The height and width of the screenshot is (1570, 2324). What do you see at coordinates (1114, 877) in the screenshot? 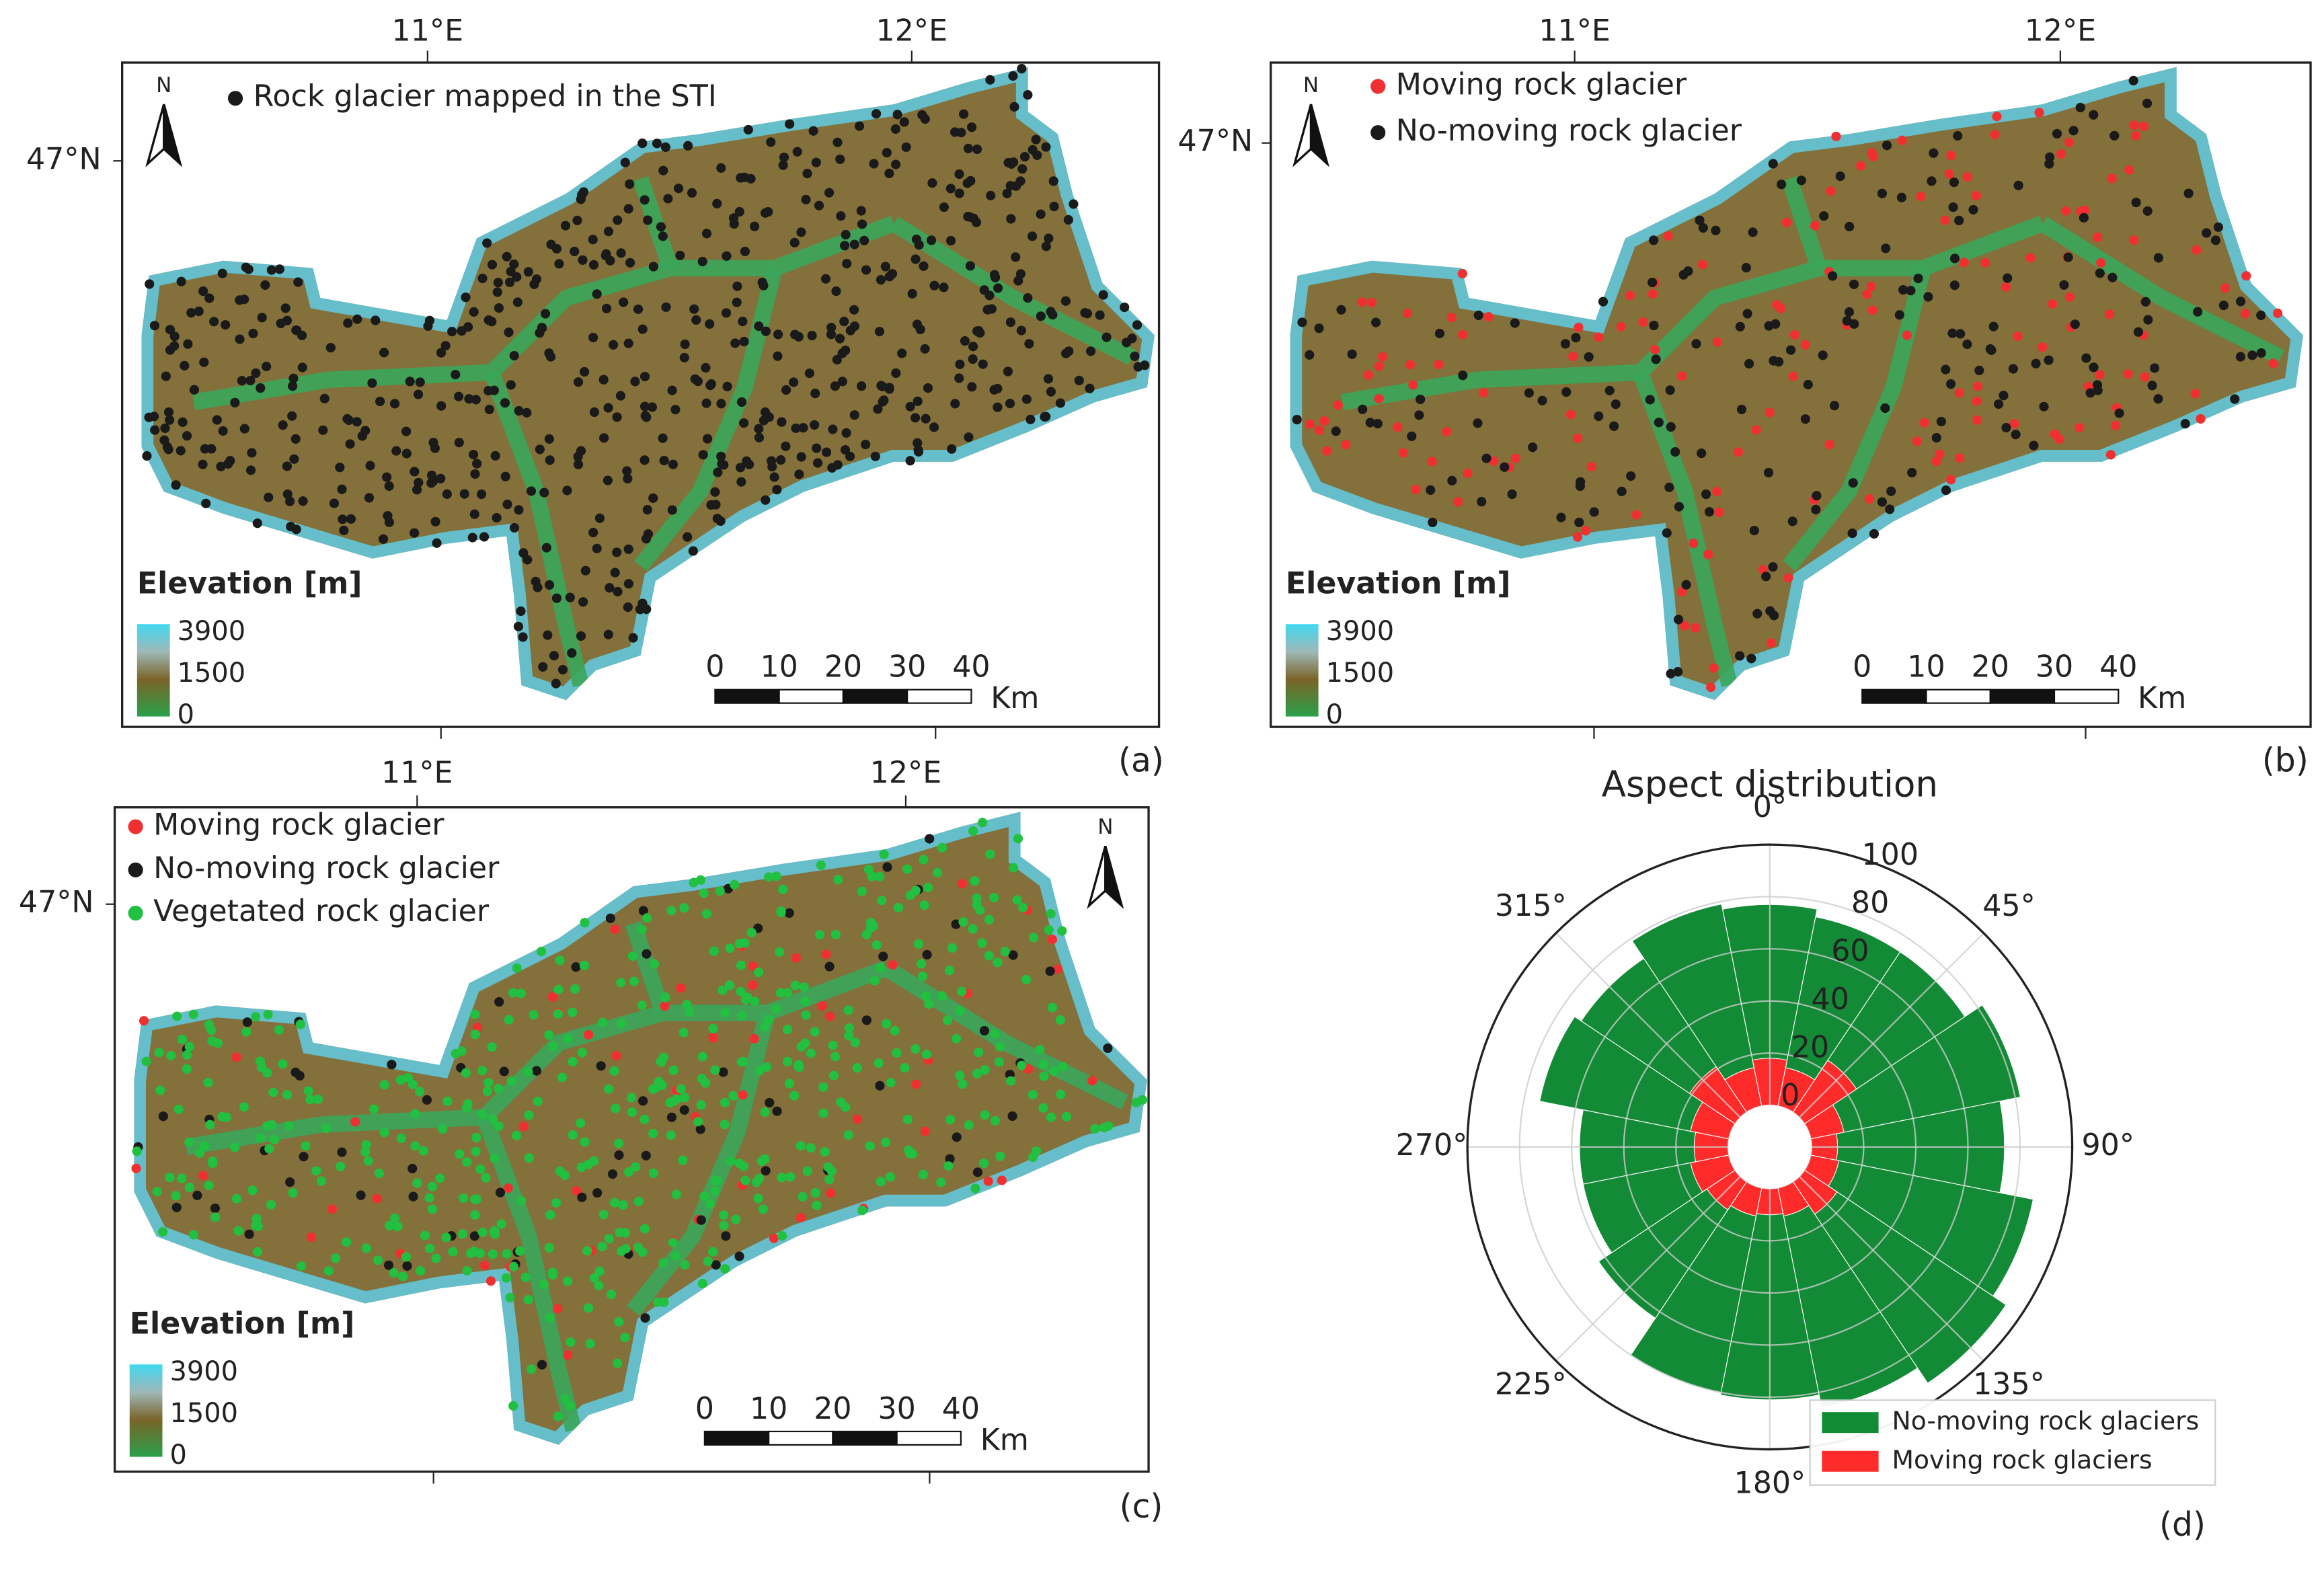
I see `north-arrow` at bounding box center [1114, 877].